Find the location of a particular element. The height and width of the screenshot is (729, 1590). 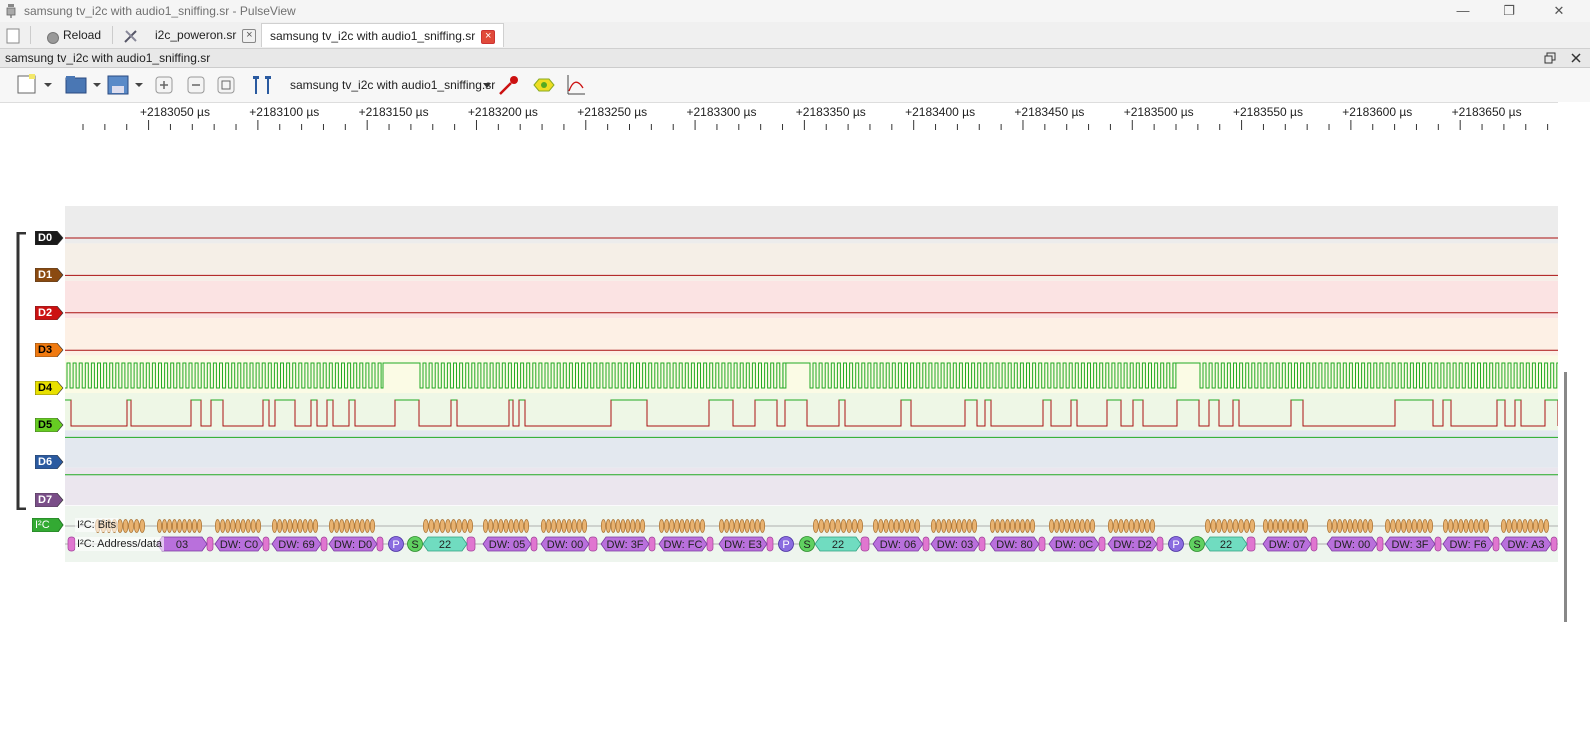

channel-name: D7 is located at coordinates (45, 499).